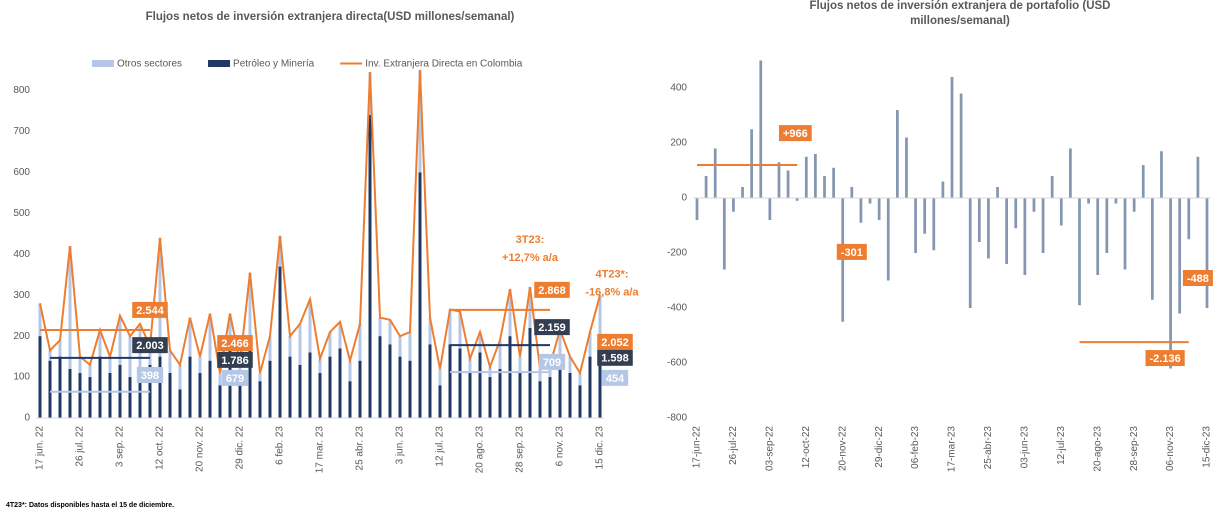 This screenshot has height=512, width=1230. What do you see at coordinates (160, 448) in the screenshot?
I see `x-tick-label: 12 oct. 22` at bounding box center [160, 448].